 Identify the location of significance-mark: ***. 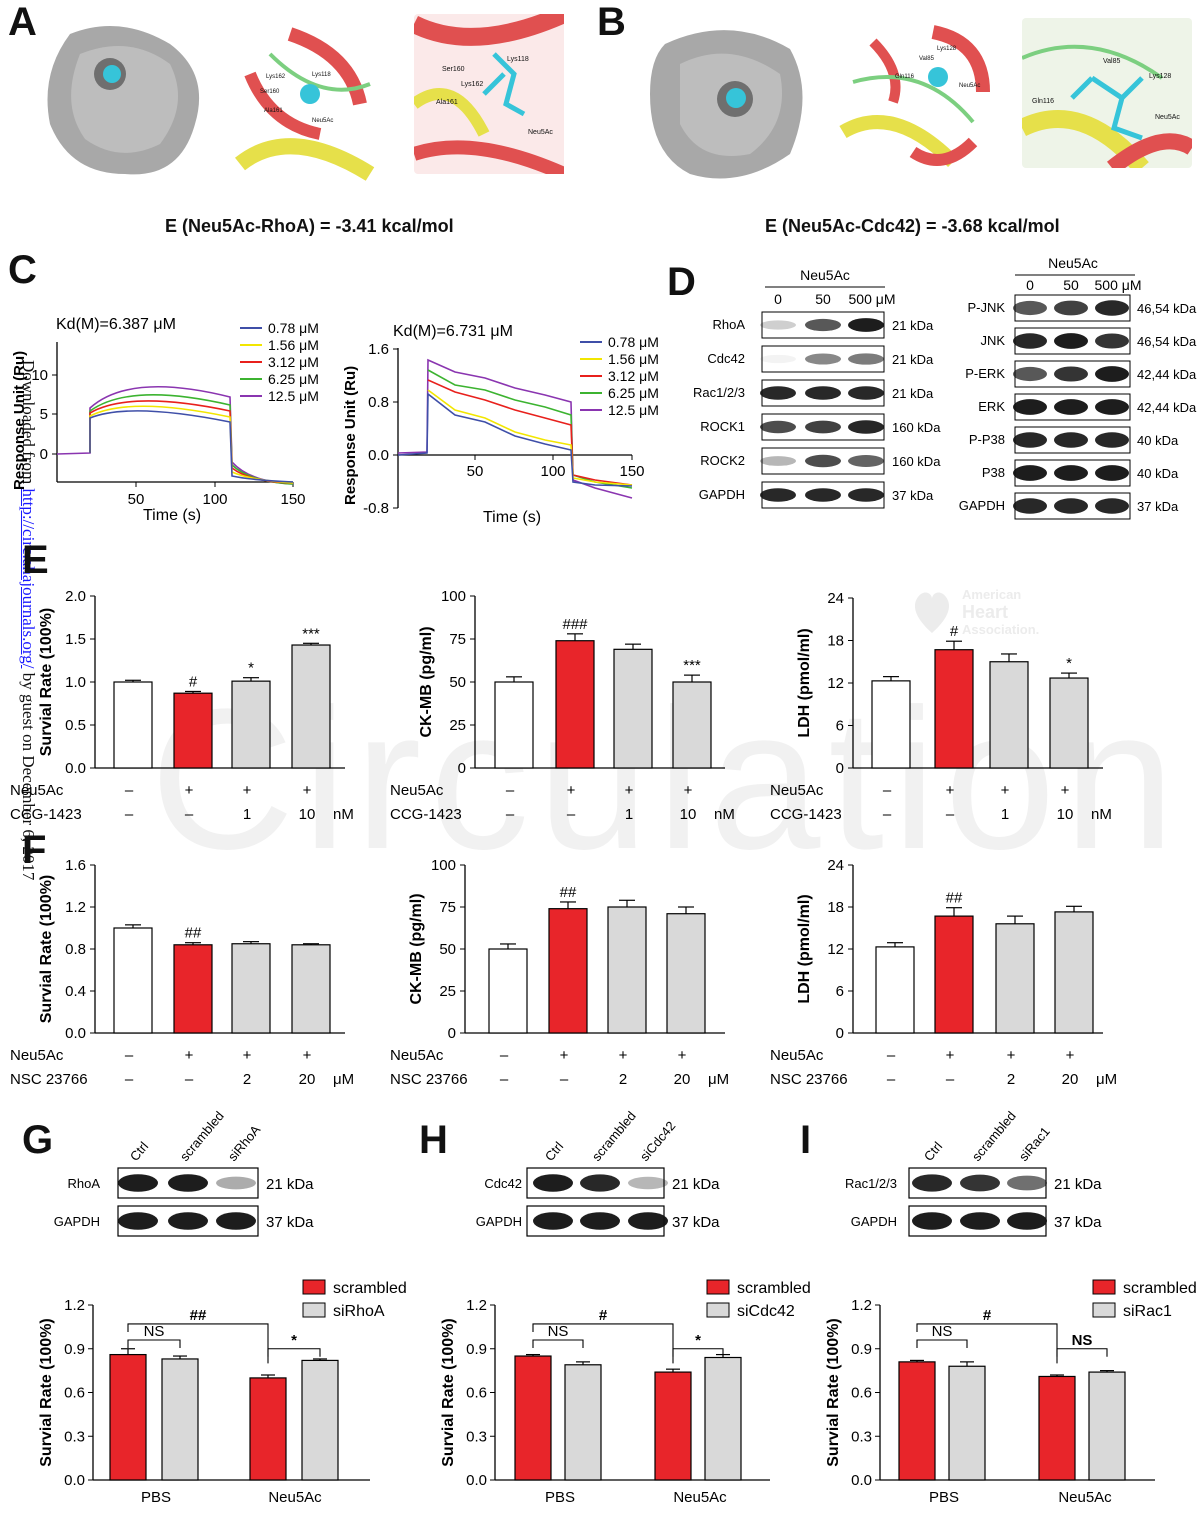
(311, 633).